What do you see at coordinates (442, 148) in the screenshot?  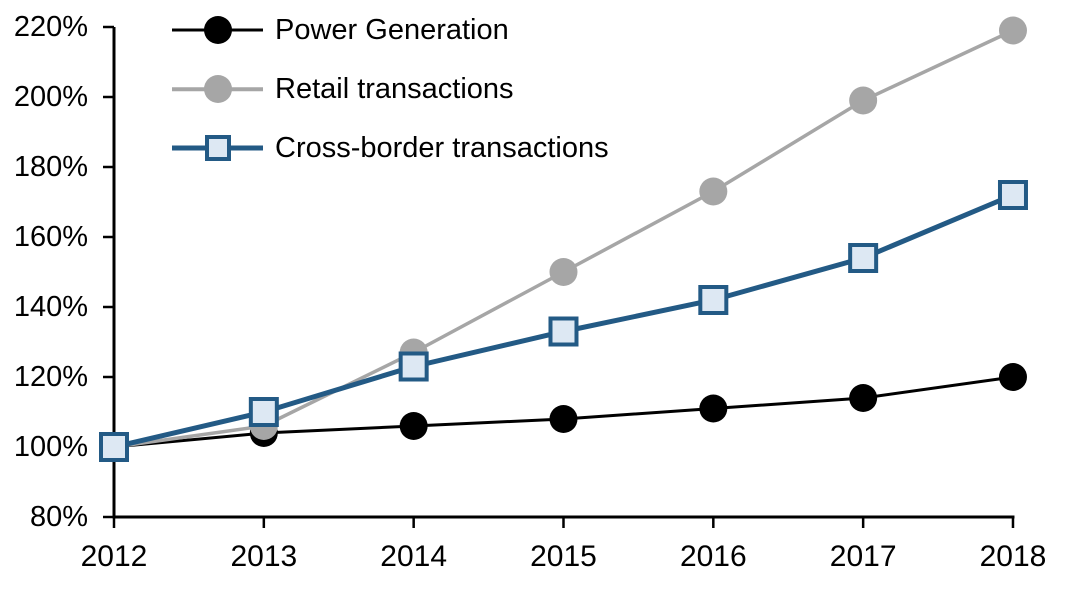 I see `legend-label-cross-border-transactions: Cross-border transactions` at bounding box center [442, 148].